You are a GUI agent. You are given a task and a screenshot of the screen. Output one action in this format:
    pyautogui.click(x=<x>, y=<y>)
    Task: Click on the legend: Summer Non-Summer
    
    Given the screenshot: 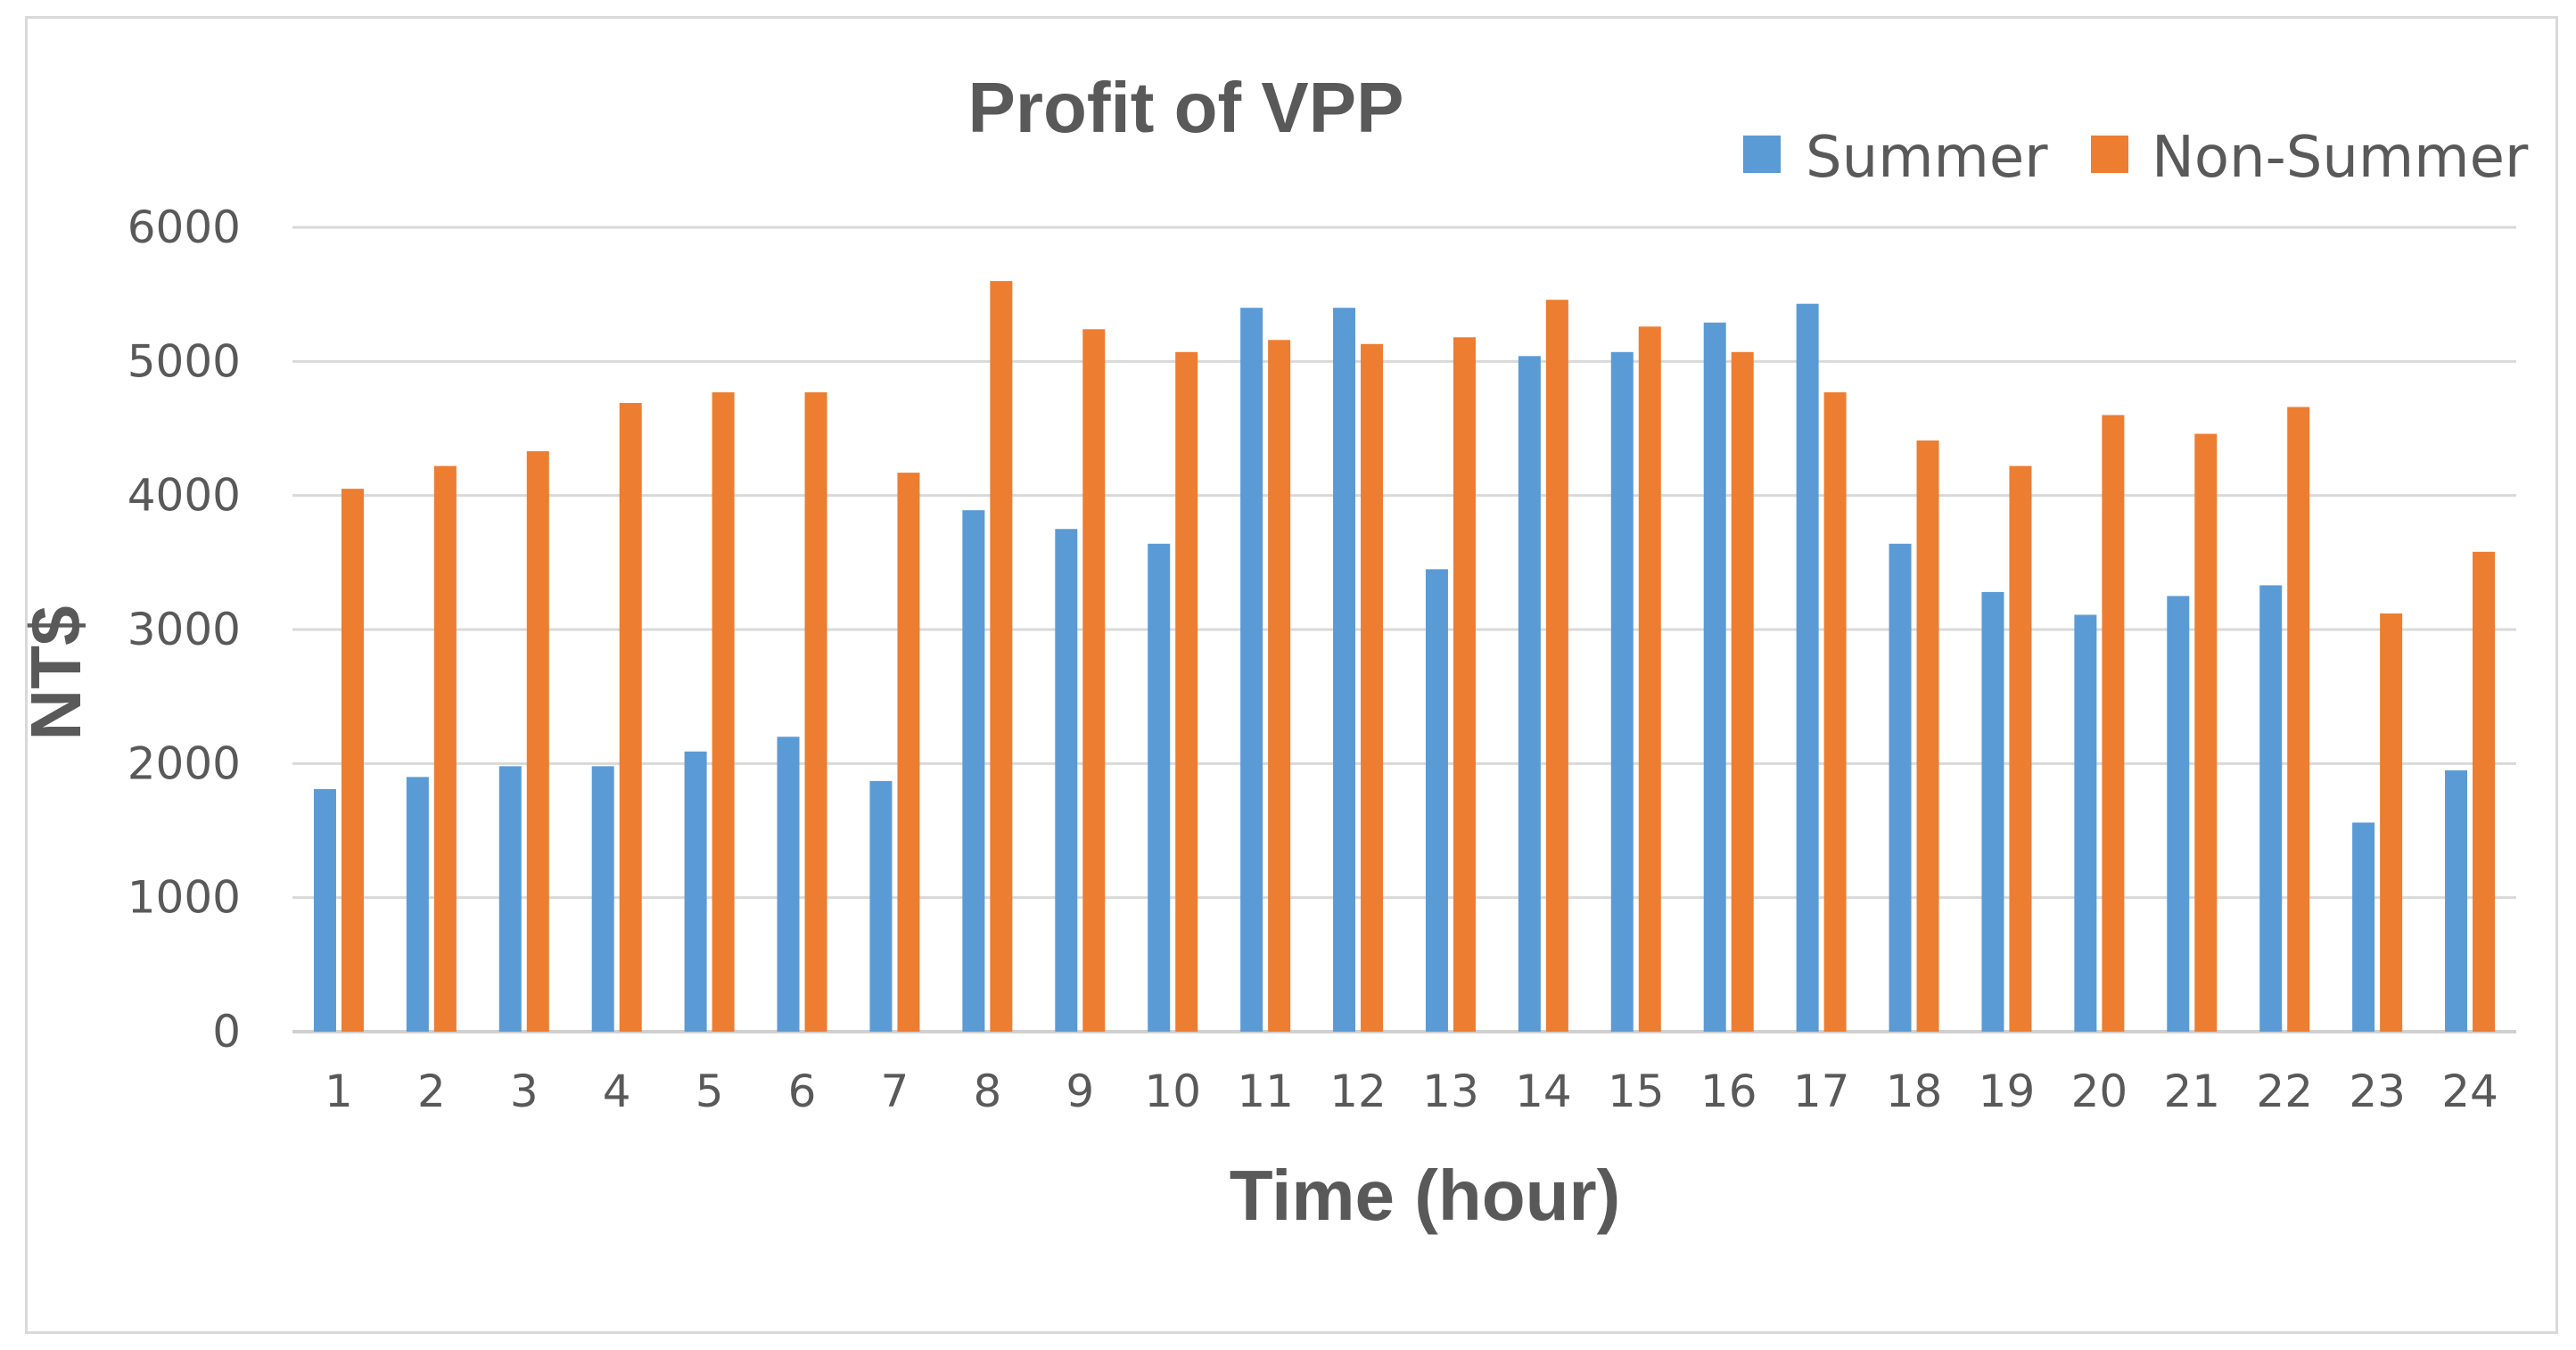 What is the action you would take?
    pyautogui.click(x=2136, y=158)
    